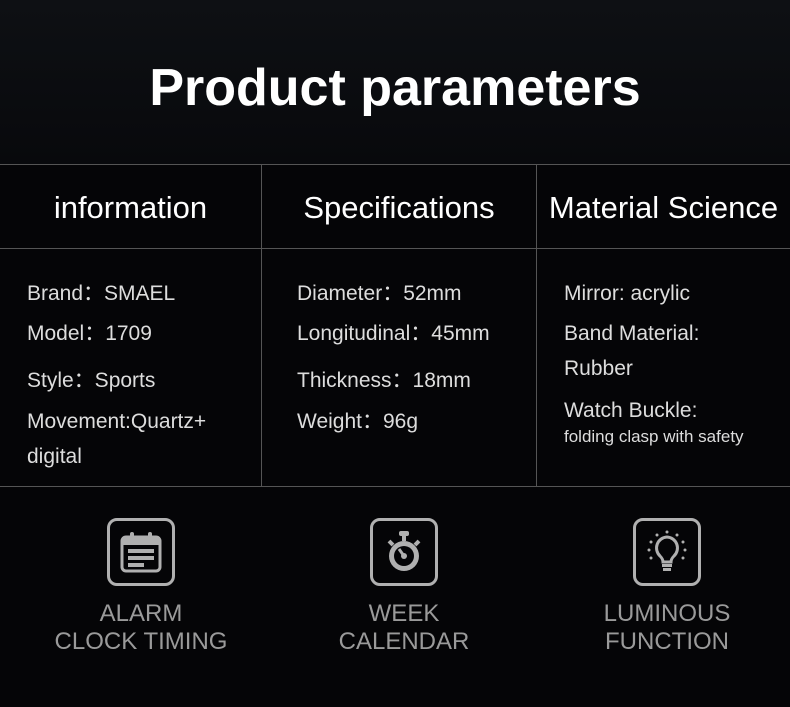 The width and height of the screenshot is (790, 707). What do you see at coordinates (117, 421) in the screenshot?
I see `movement-text: Movement:Quartz+` at bounding box center [117, 421].